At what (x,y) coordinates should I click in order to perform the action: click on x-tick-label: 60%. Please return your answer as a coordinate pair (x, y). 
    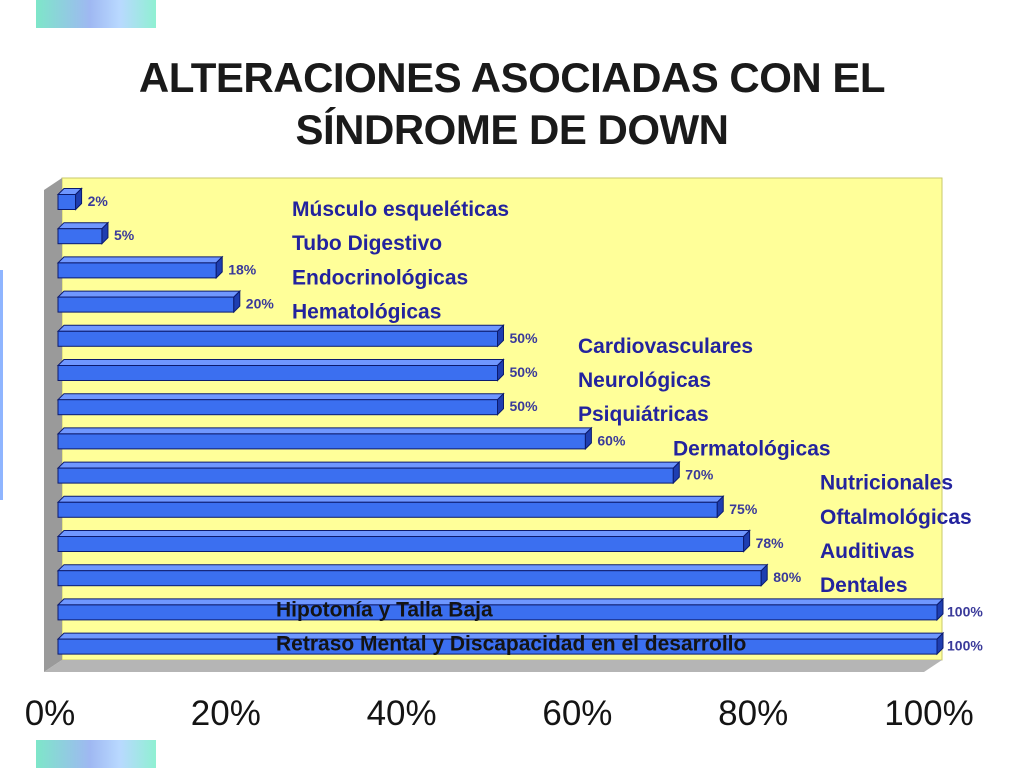
    Looking at the image, I should click on (577, 713).